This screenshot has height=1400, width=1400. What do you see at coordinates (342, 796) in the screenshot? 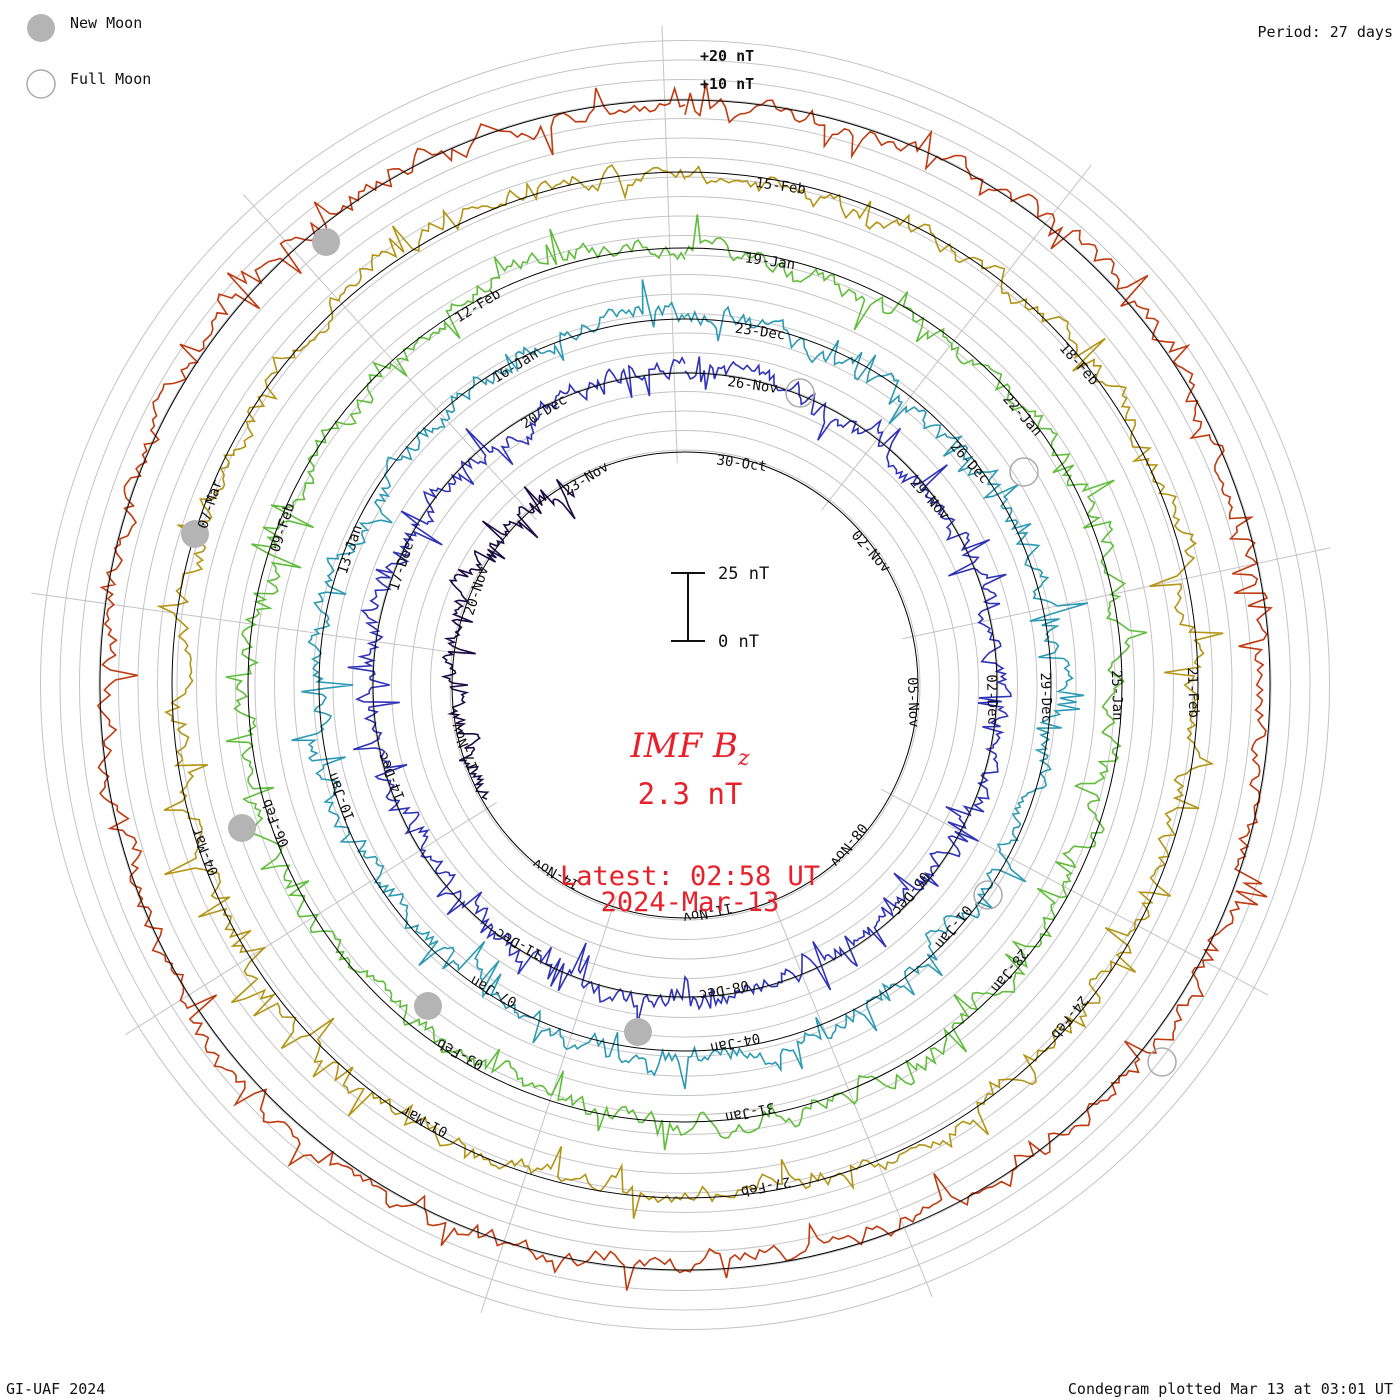
I see `date-tick-label: 10-Jan` at bounding box center [342, 796].